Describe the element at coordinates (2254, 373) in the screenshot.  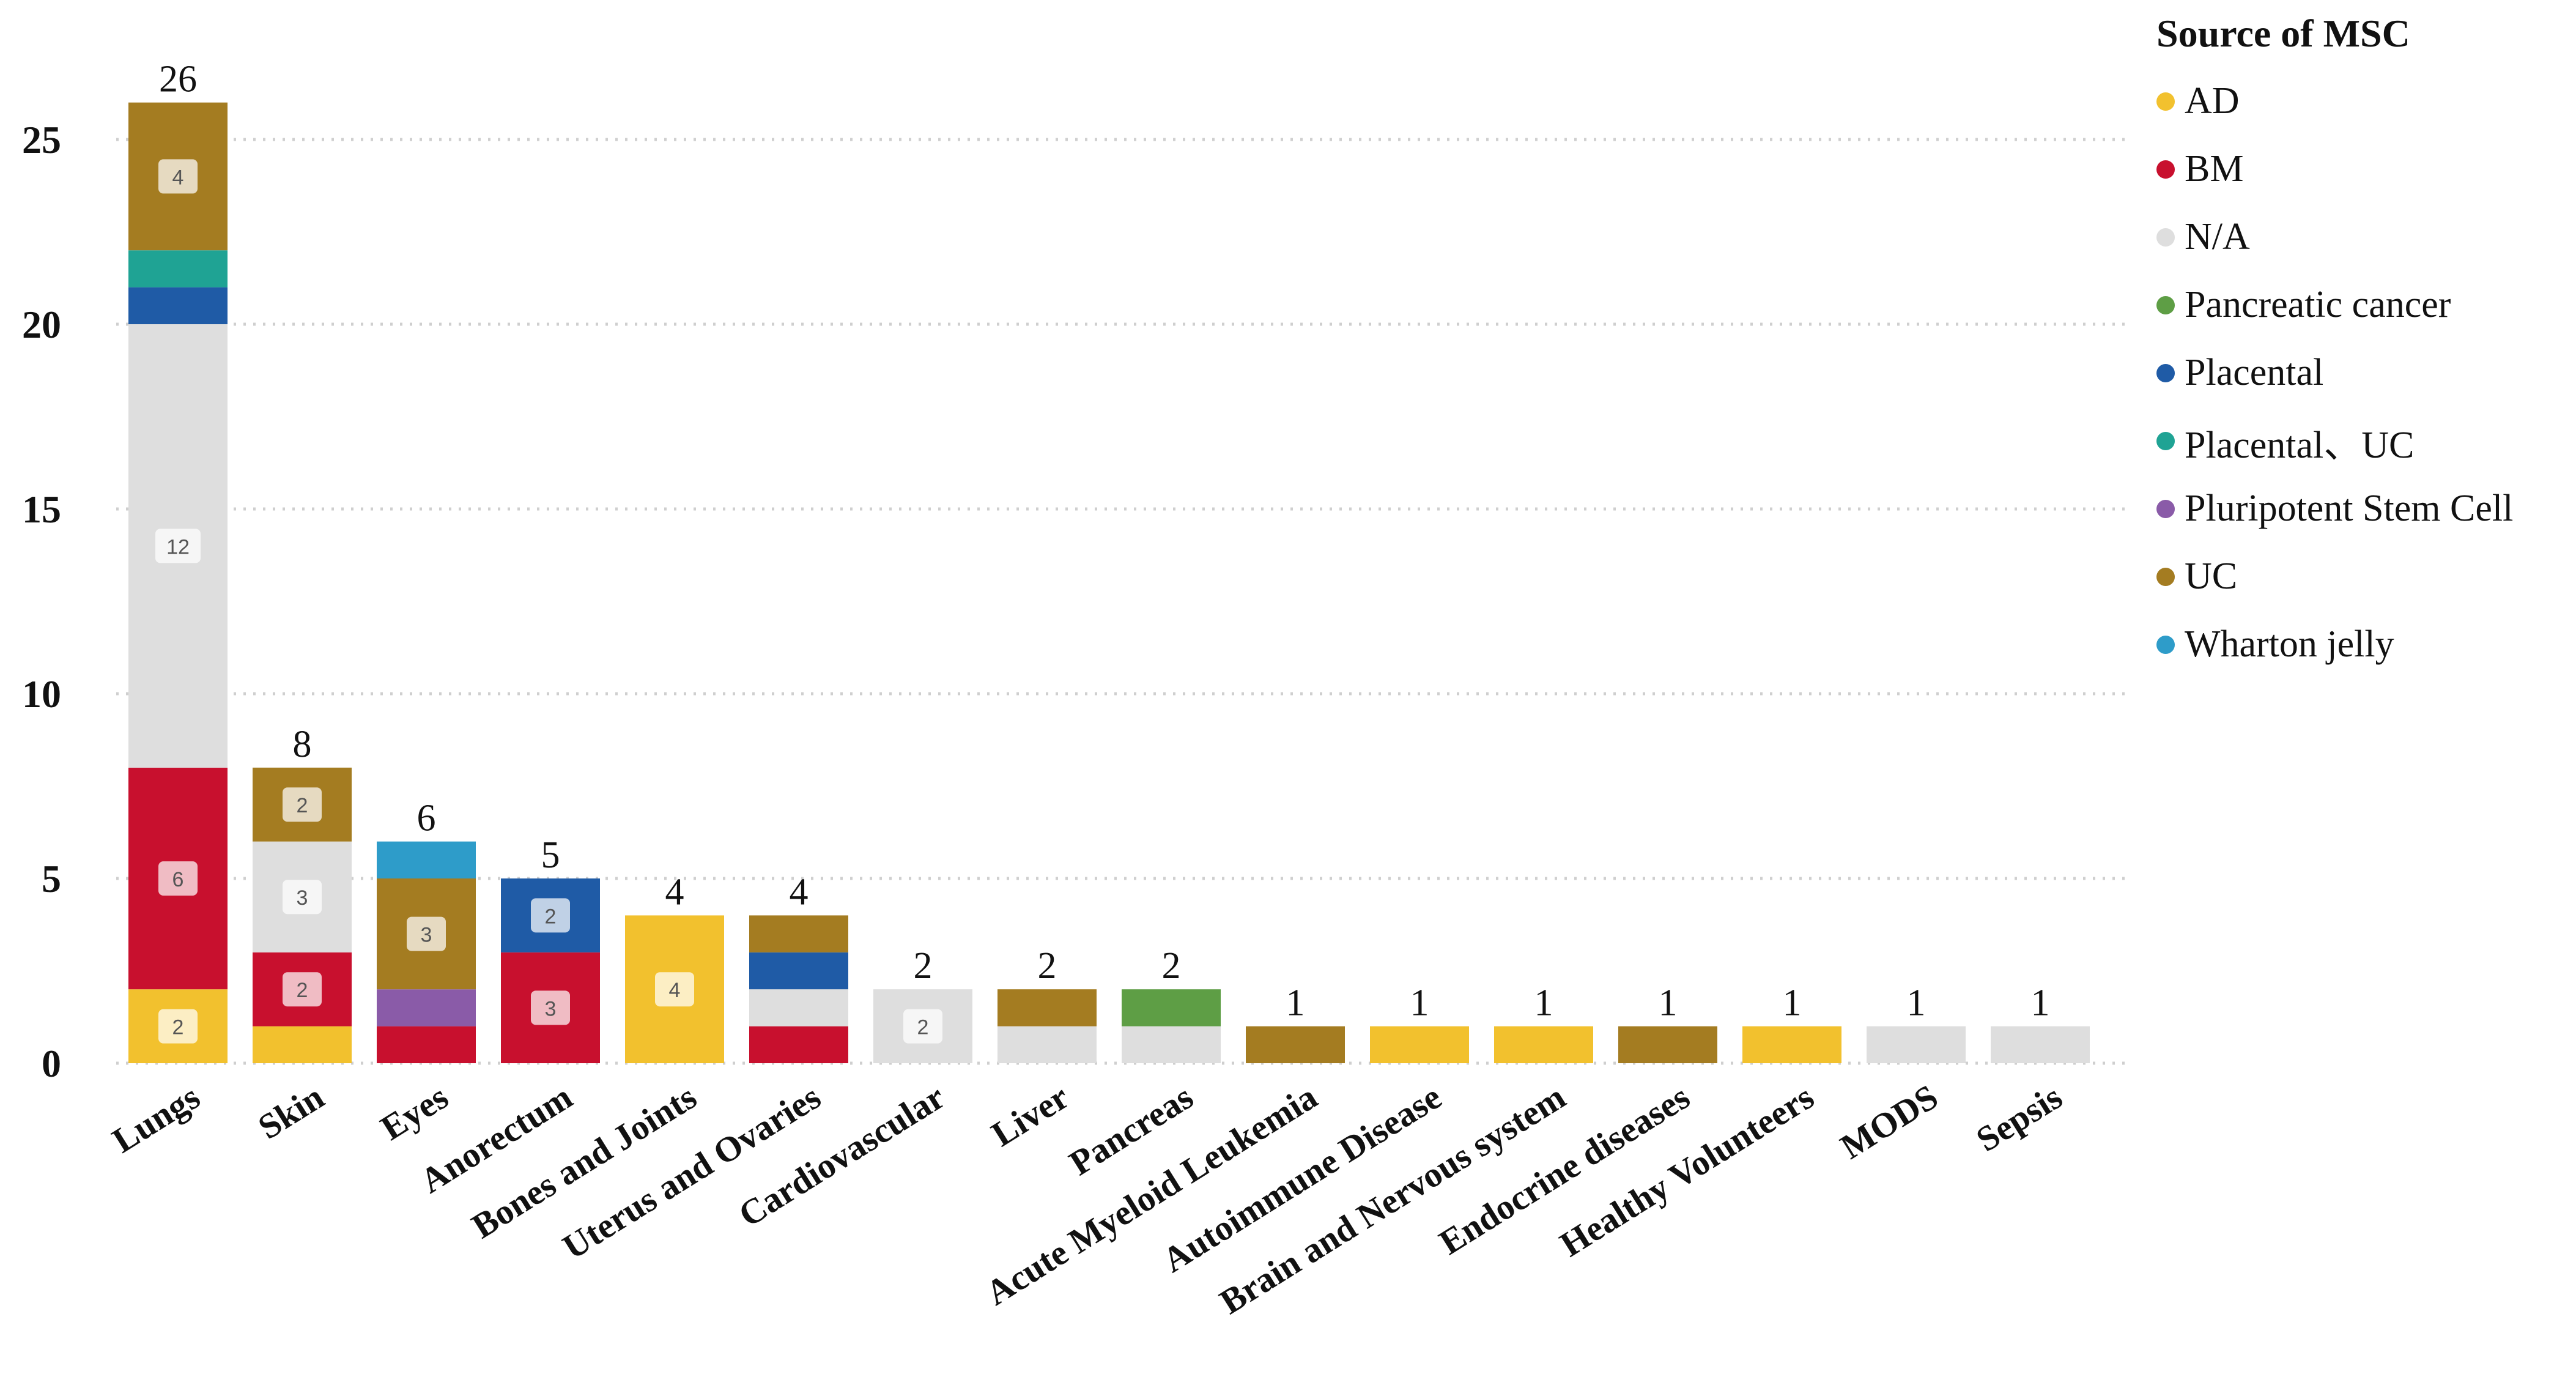
I see `legend-label: Placental` at that location.